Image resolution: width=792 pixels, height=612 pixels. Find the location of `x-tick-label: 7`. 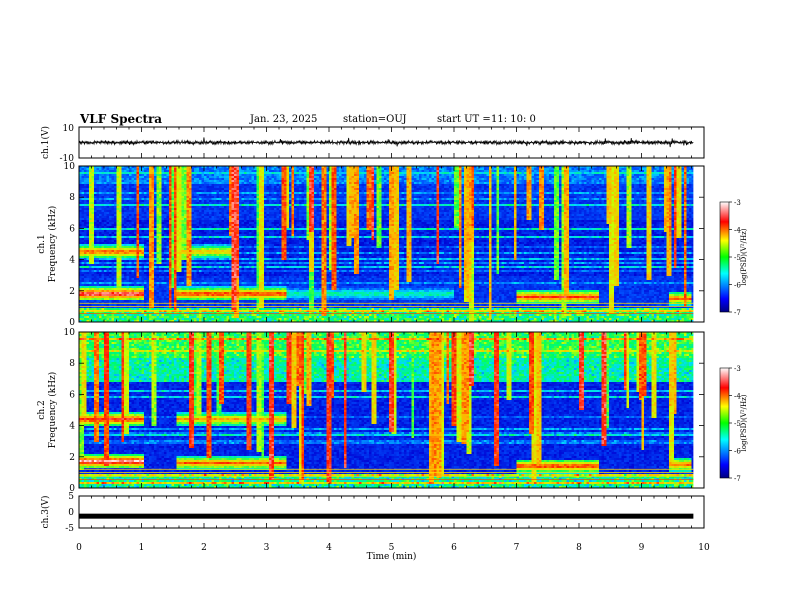

x-tick-label: 7 is located at coordinates (517, 548).